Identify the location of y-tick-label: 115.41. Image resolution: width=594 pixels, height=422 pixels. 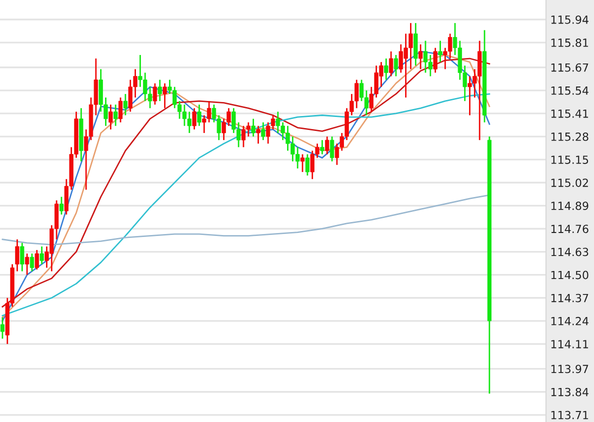
(569, 114).